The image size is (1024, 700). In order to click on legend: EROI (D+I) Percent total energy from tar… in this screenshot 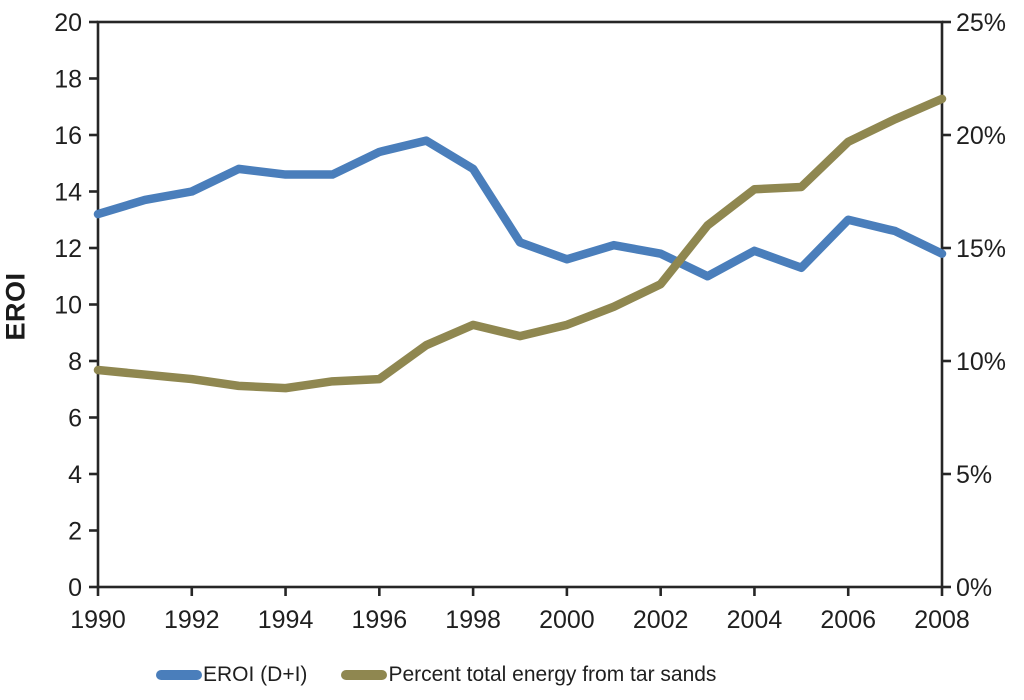, I will do `click(436, 675)`.